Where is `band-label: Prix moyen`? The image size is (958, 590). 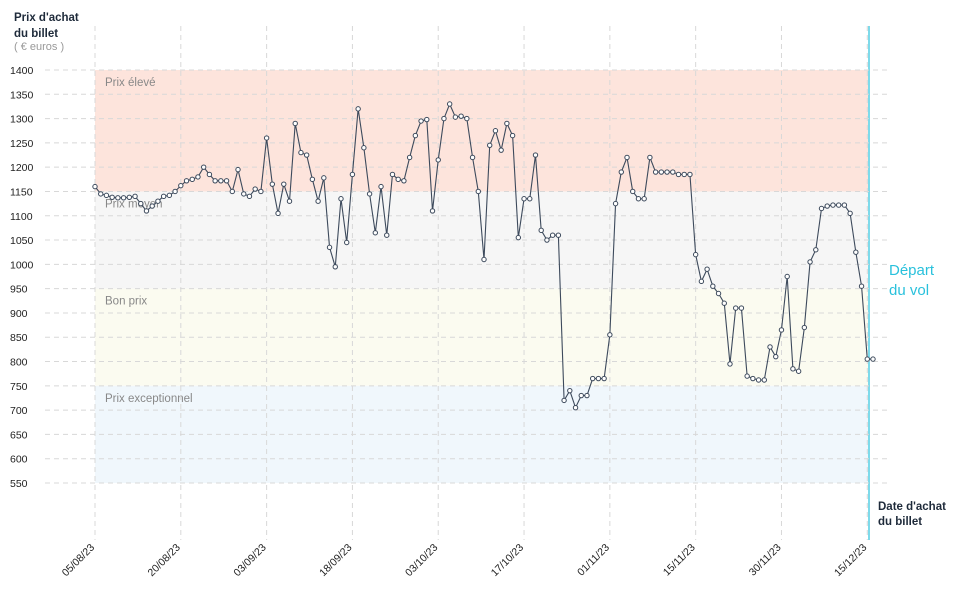
band-label: Prix moyen is located at coordinates (134, 204).